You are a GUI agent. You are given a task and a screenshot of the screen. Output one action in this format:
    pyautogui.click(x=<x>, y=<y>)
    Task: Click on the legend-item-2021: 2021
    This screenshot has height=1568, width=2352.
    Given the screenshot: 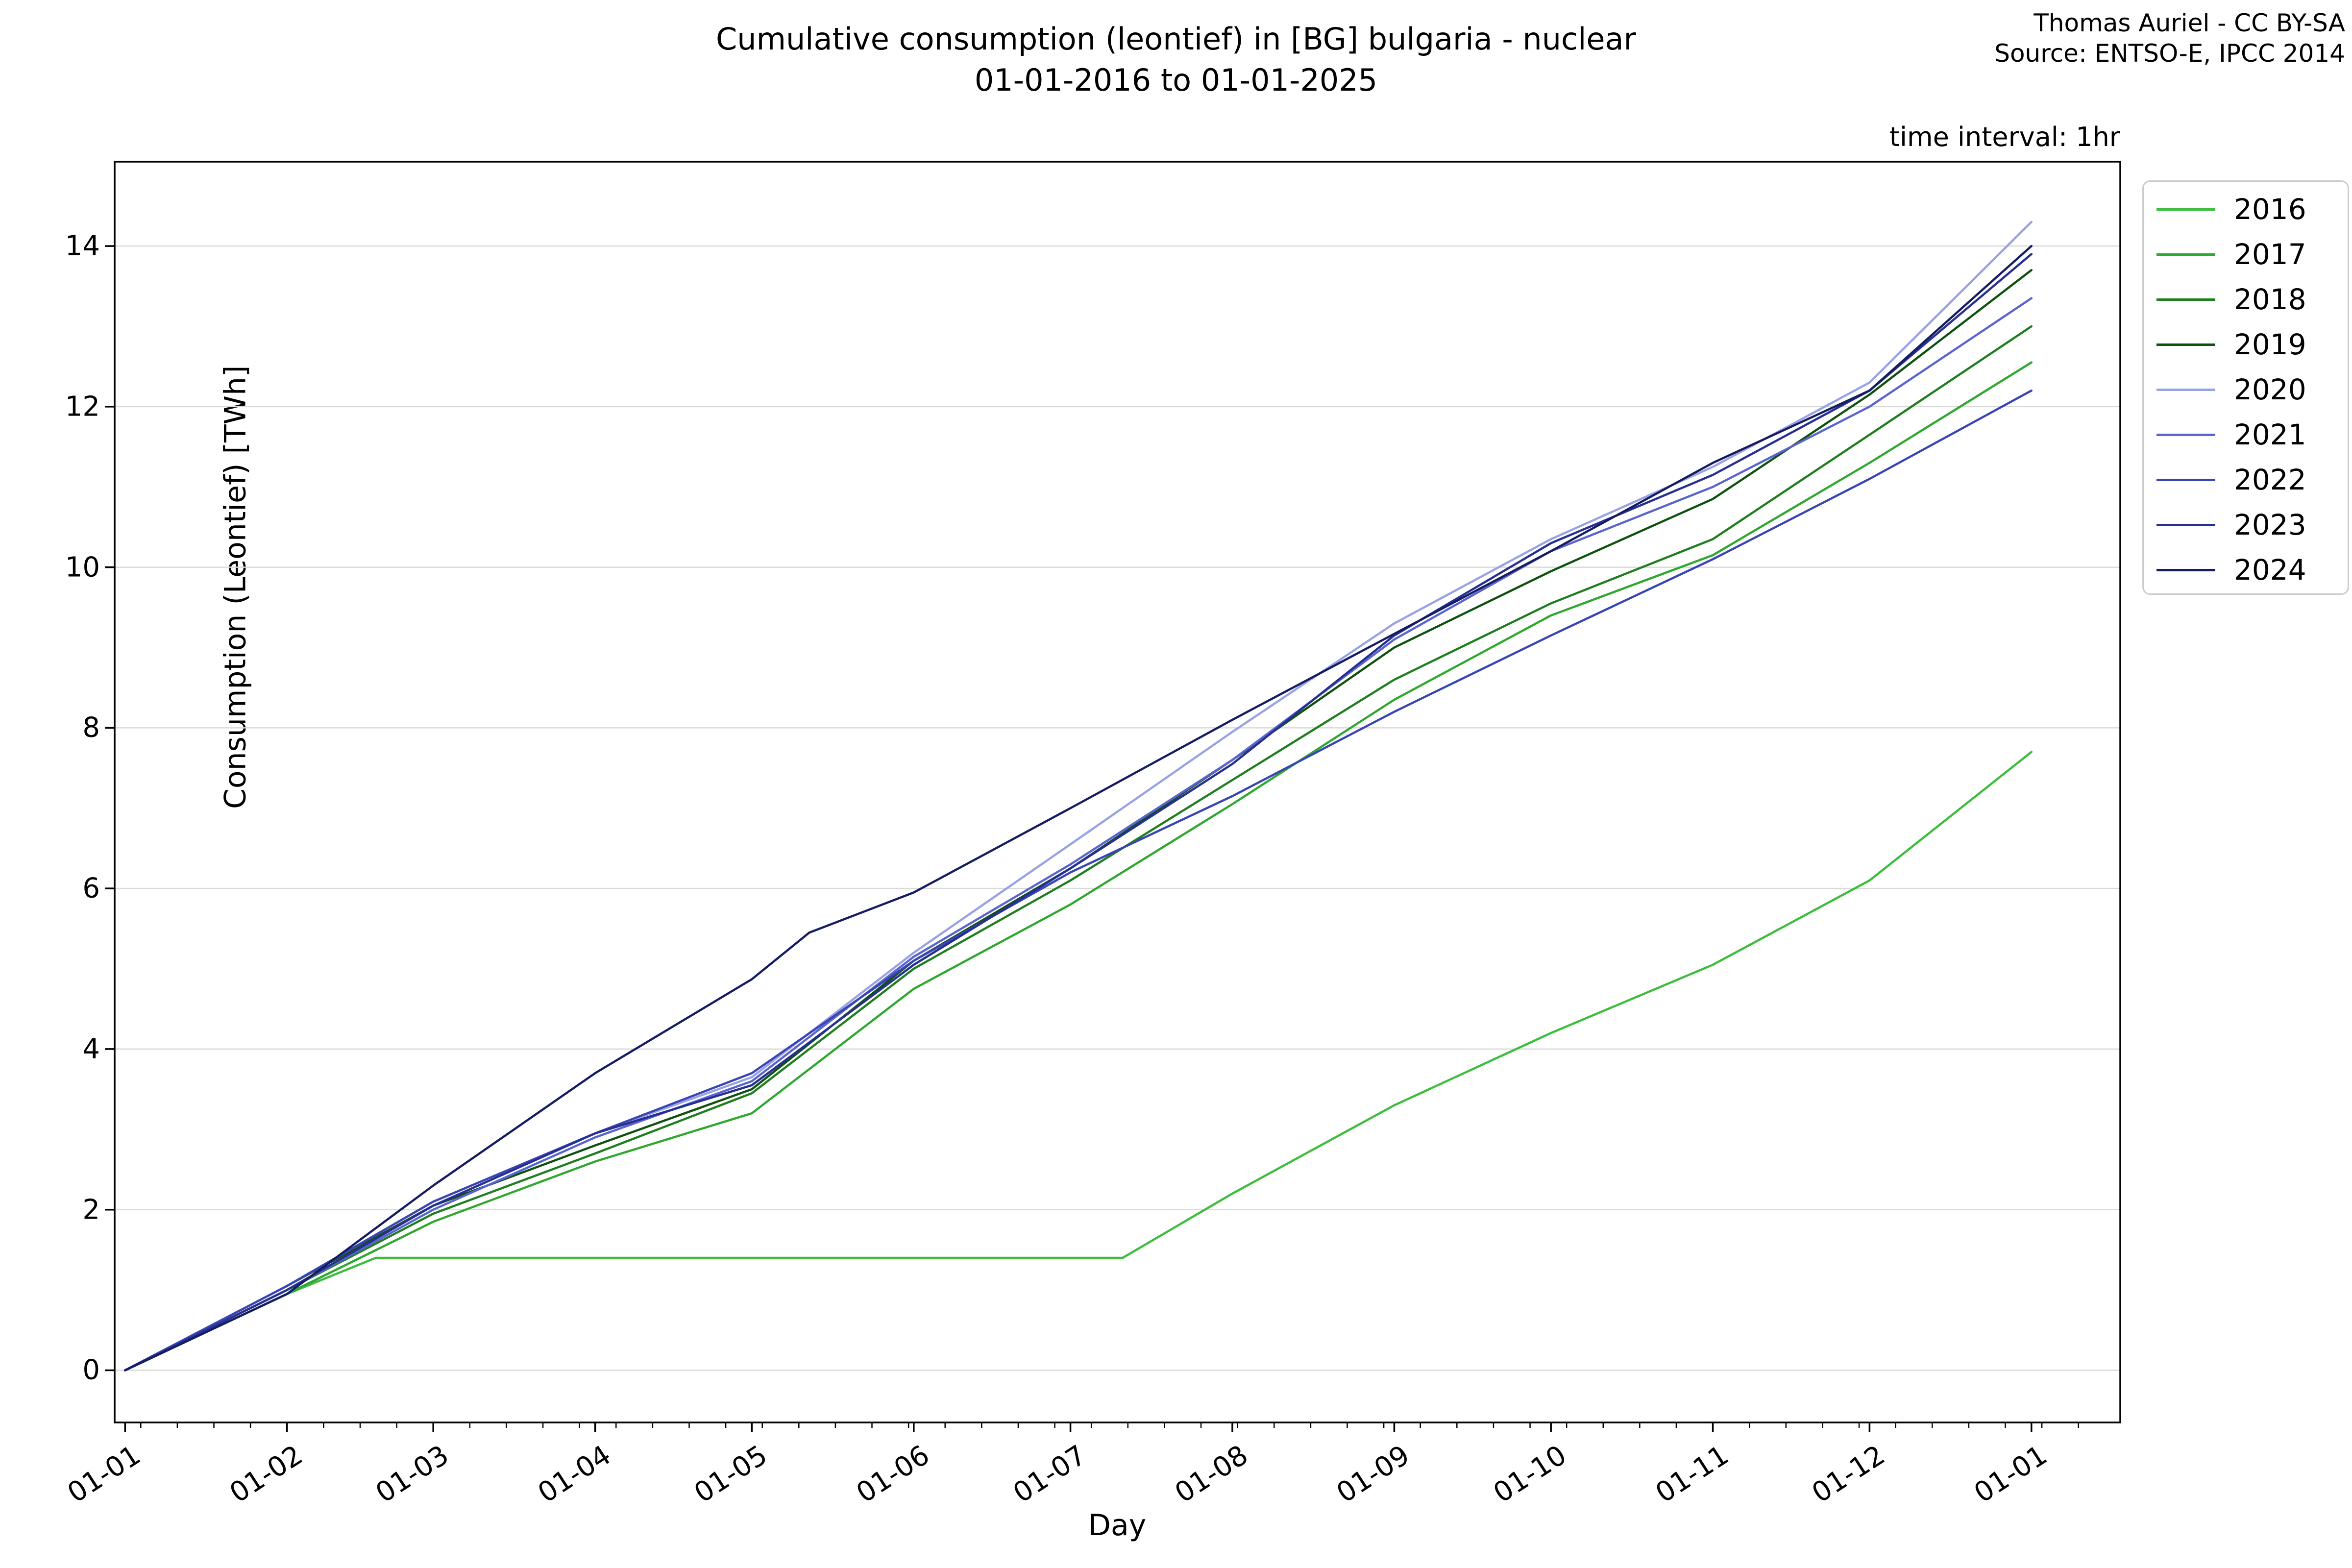 What is the action you would take?
    pyautogui.click(x=2246, y=434)
    